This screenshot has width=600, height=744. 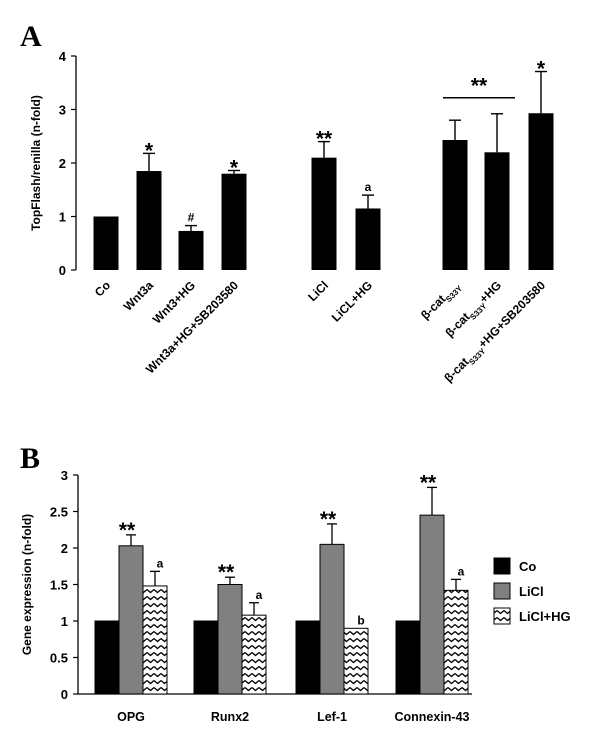 I want to click on panel-letter-a: A, so click(x=31, y=36).